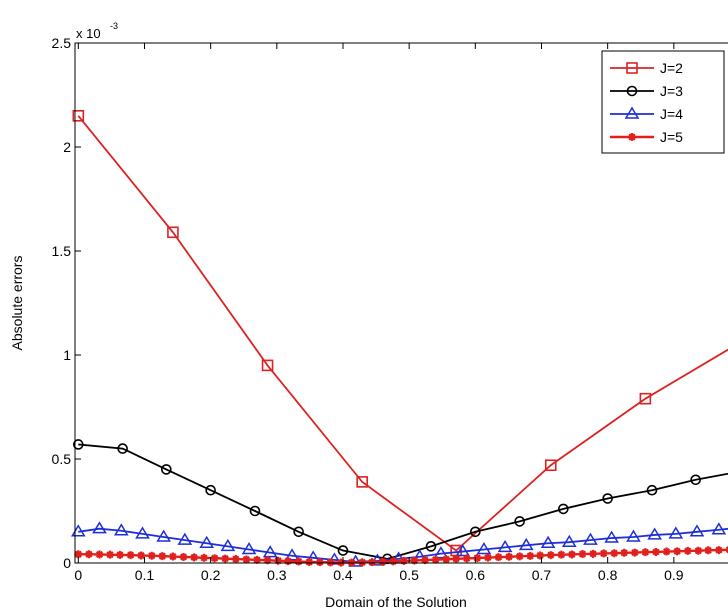 This screenshot has height=614, width=728. Describe the element at coordinates (17, 303) in the screenshot. I see `y-axis-label: Absolute errors` at that location.